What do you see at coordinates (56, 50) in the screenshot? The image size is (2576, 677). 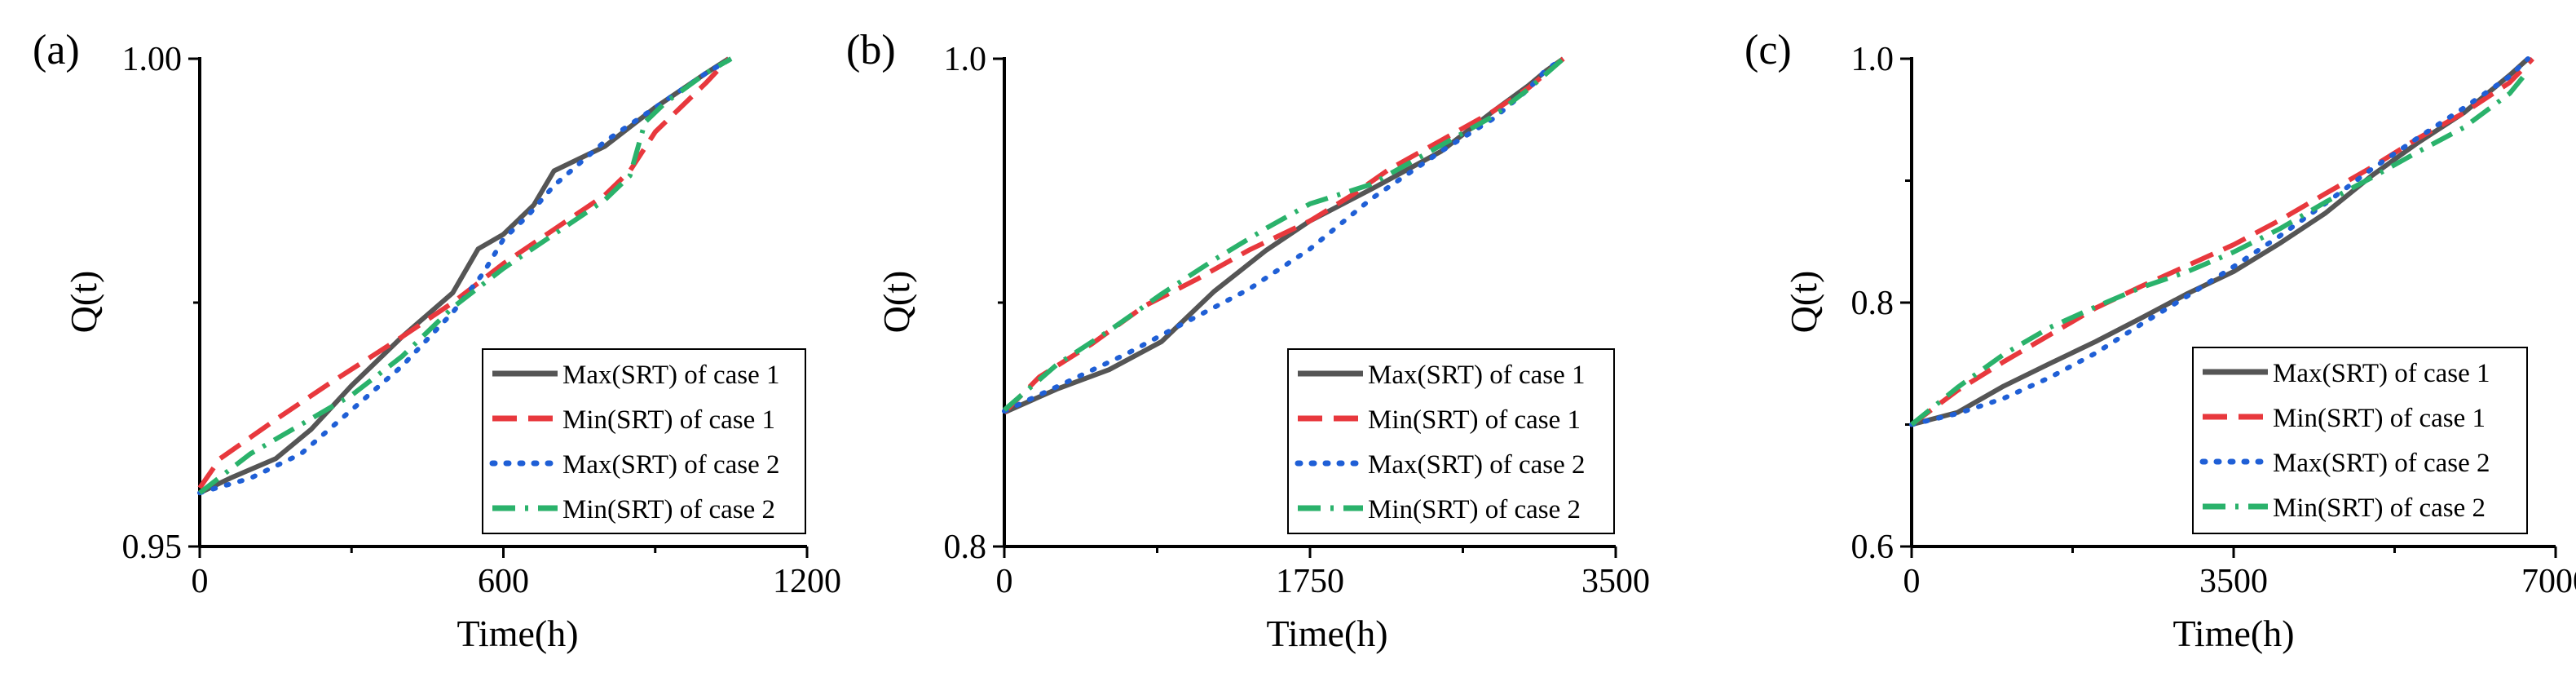 I see `panel-label-a: (a)` at bounding box center [56, 50].